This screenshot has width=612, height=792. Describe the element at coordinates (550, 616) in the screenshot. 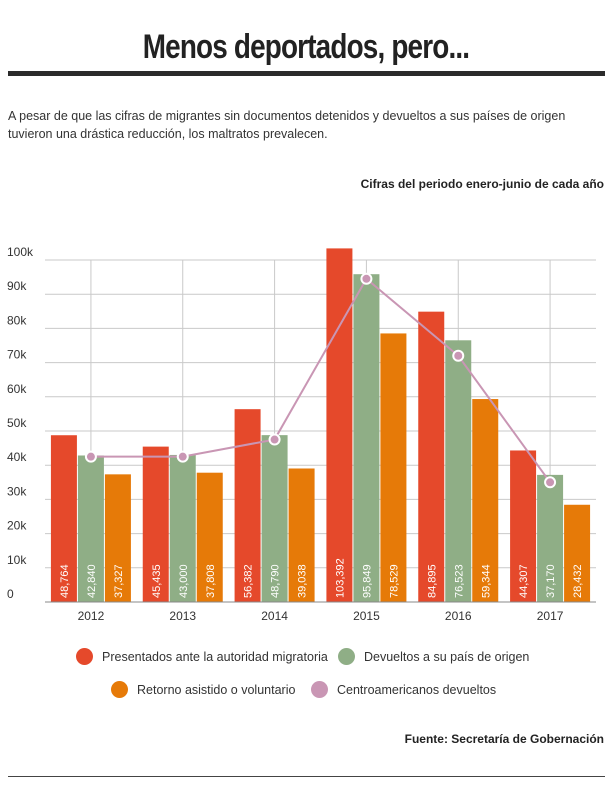

I see `x-tick-label: 2017` at that location.